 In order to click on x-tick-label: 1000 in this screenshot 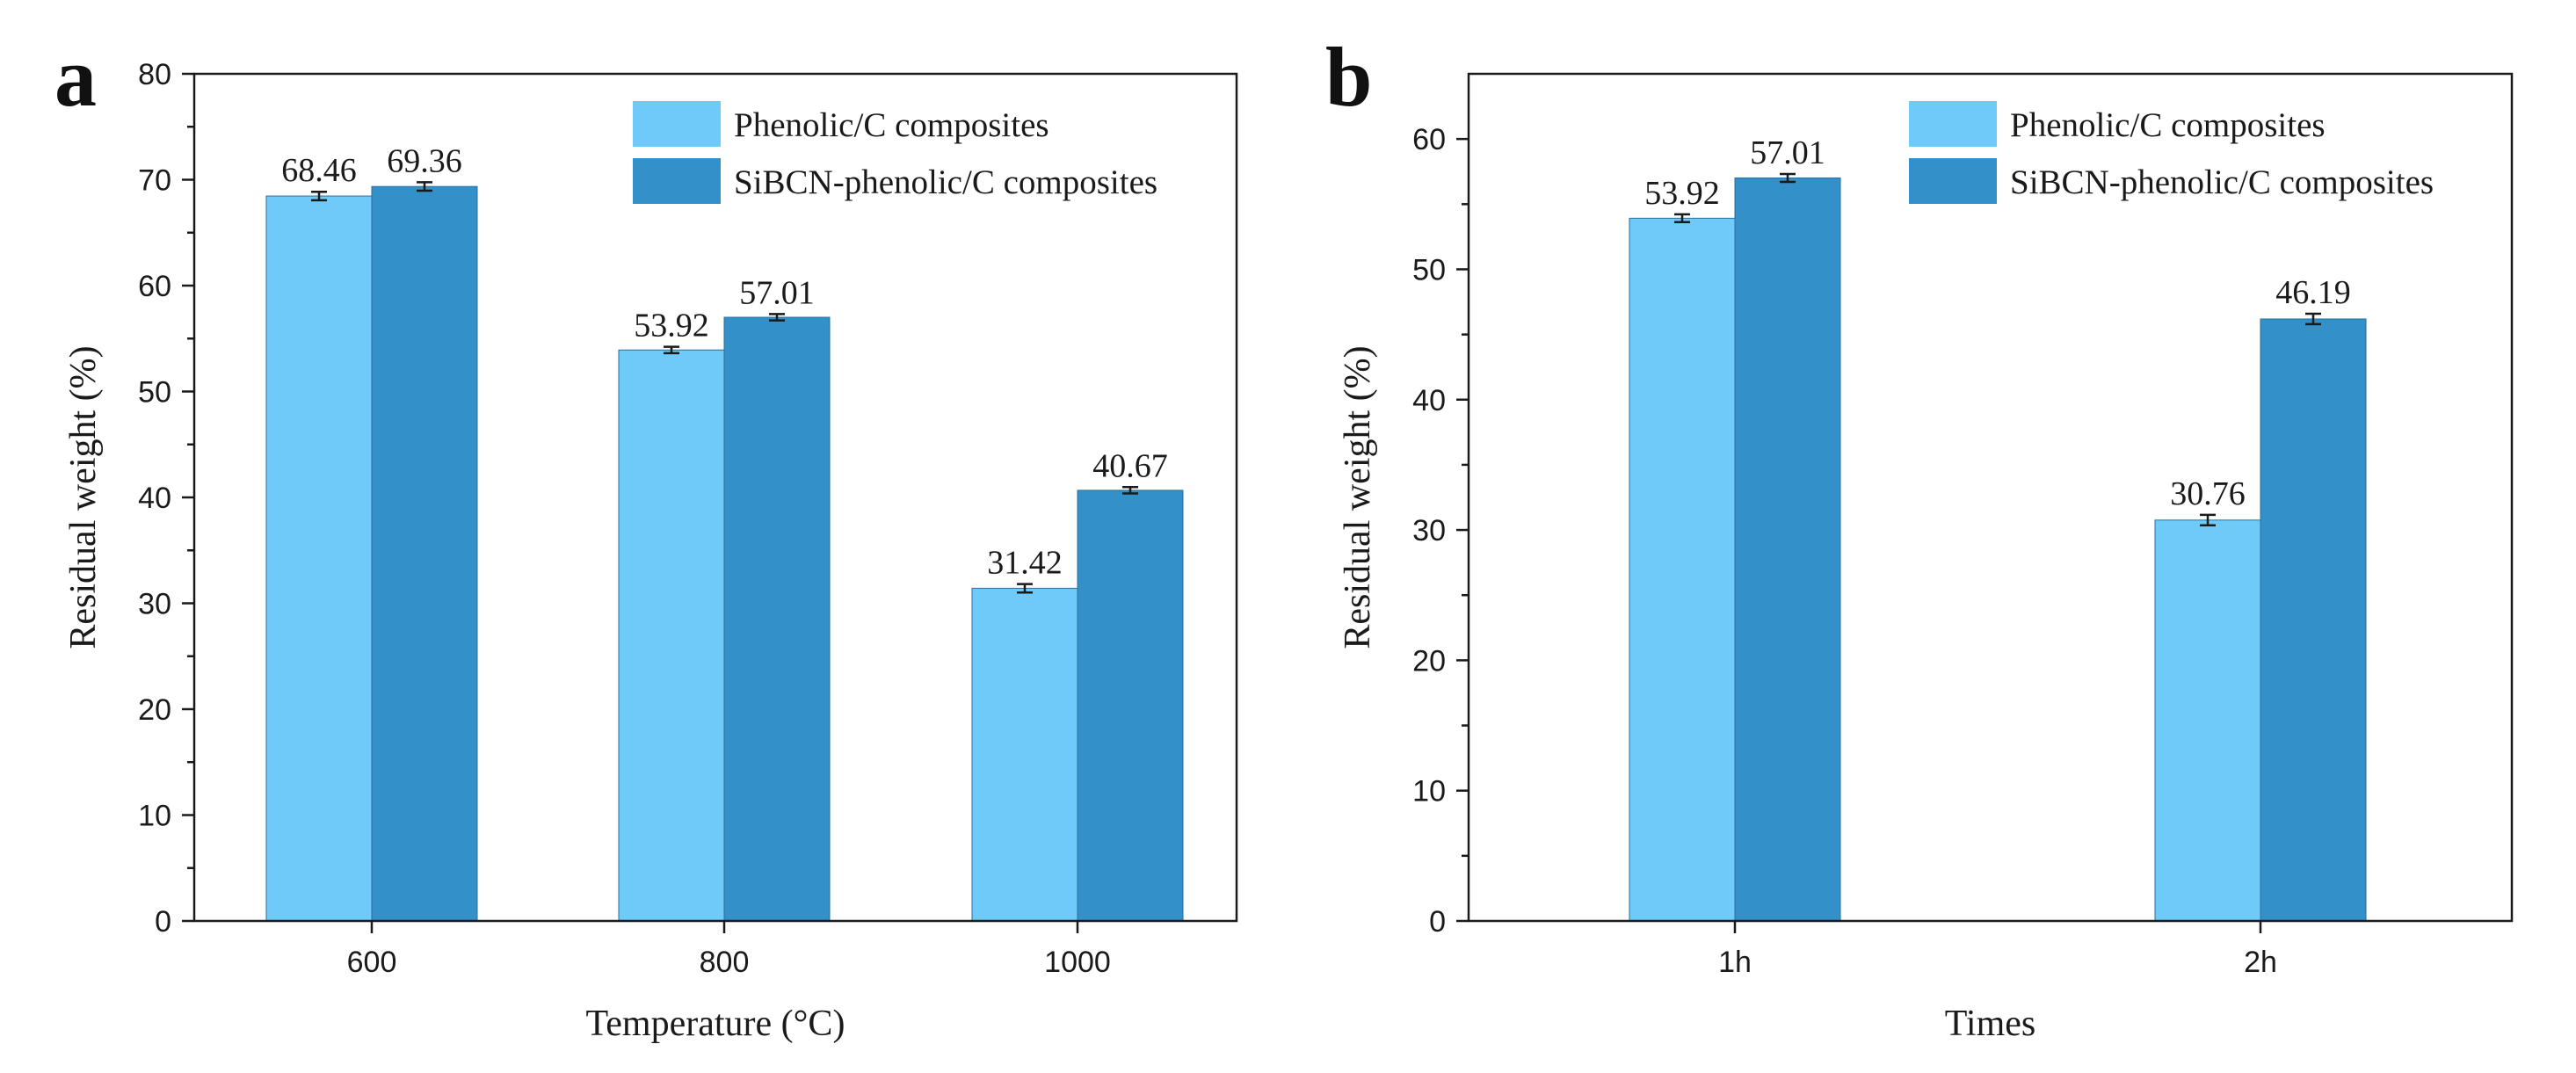, I will do `click(1077, 962)`.